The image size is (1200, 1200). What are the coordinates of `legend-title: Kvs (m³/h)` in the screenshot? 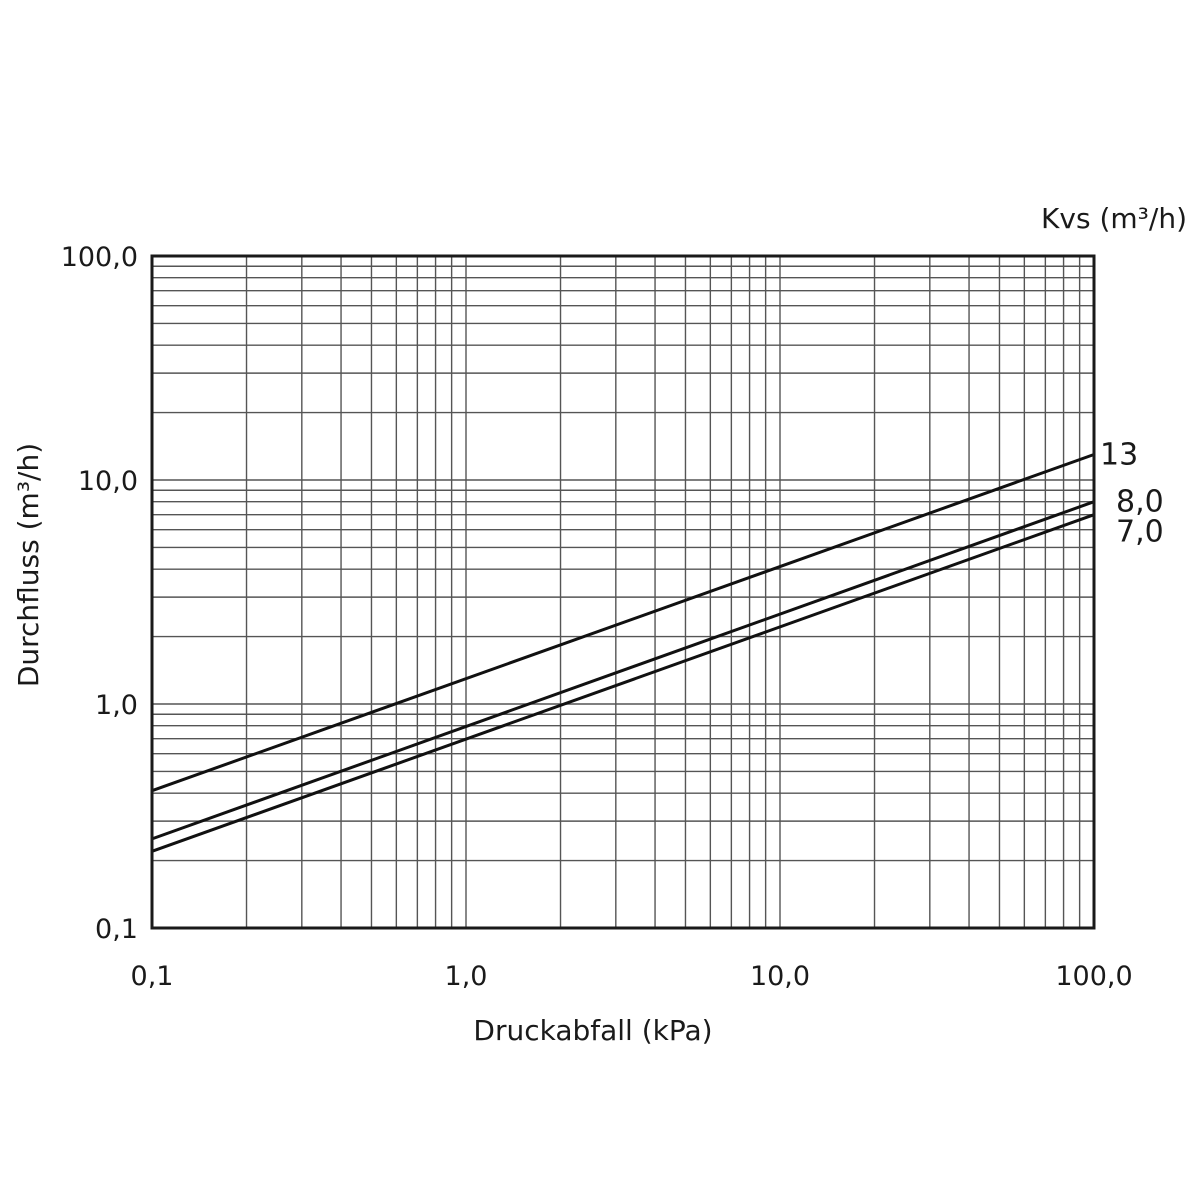 It's located at (1114, 218).